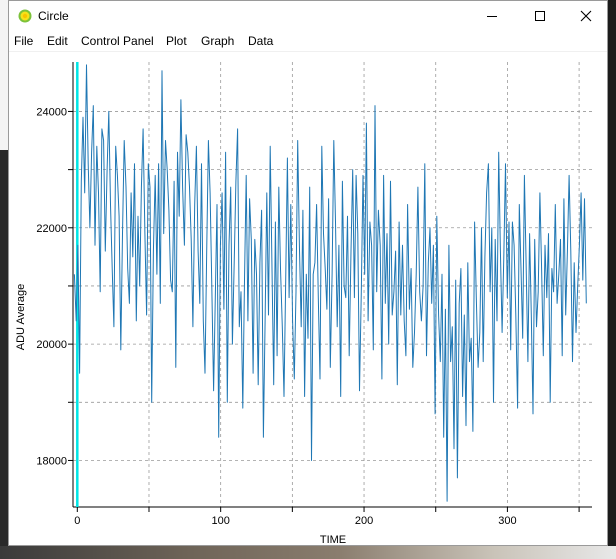 The image size is (616, 559). I want to click on close-button, so click(586, 16).